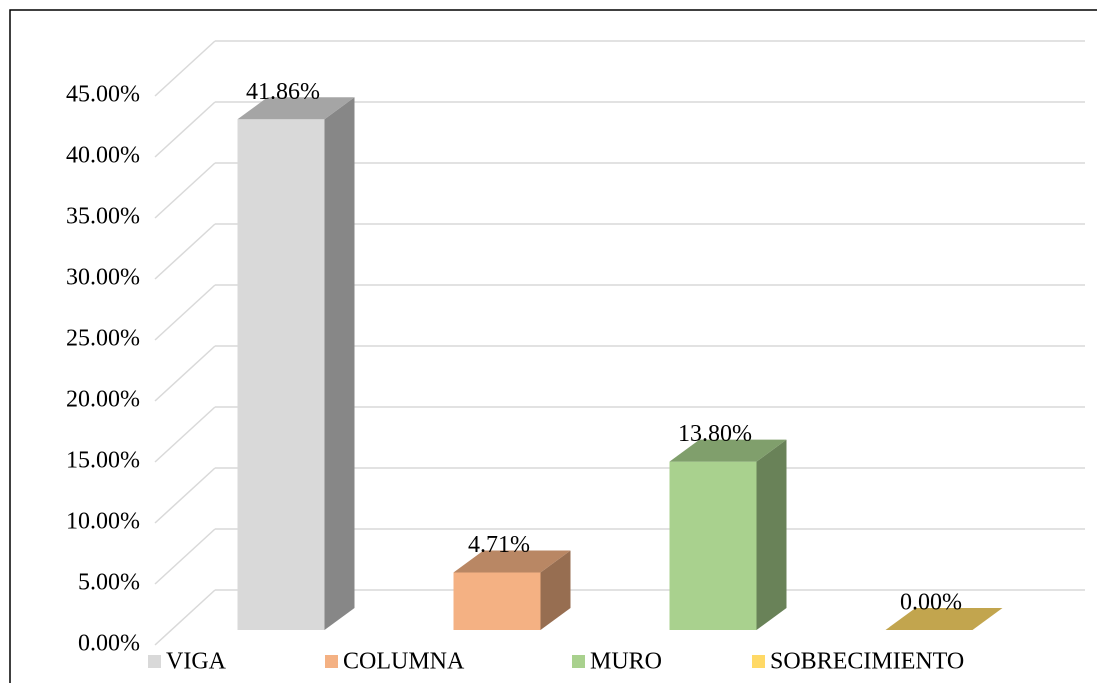 This screenshot has width=1097, height=683. What do you see at coordinates (626, 662) in the screenshot?
I see `legend-label: MURO` at bounding box center [626, 662].